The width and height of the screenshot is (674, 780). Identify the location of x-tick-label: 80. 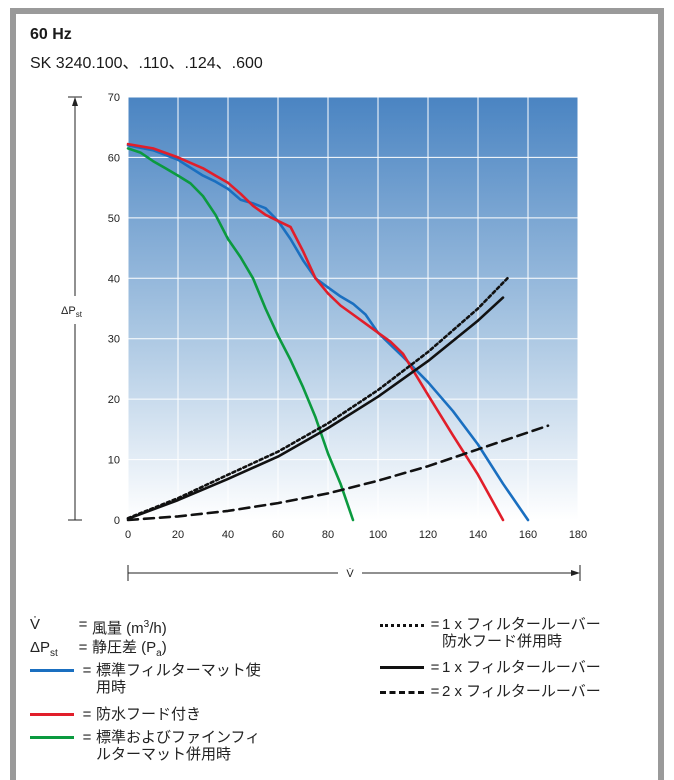
(328, 535).